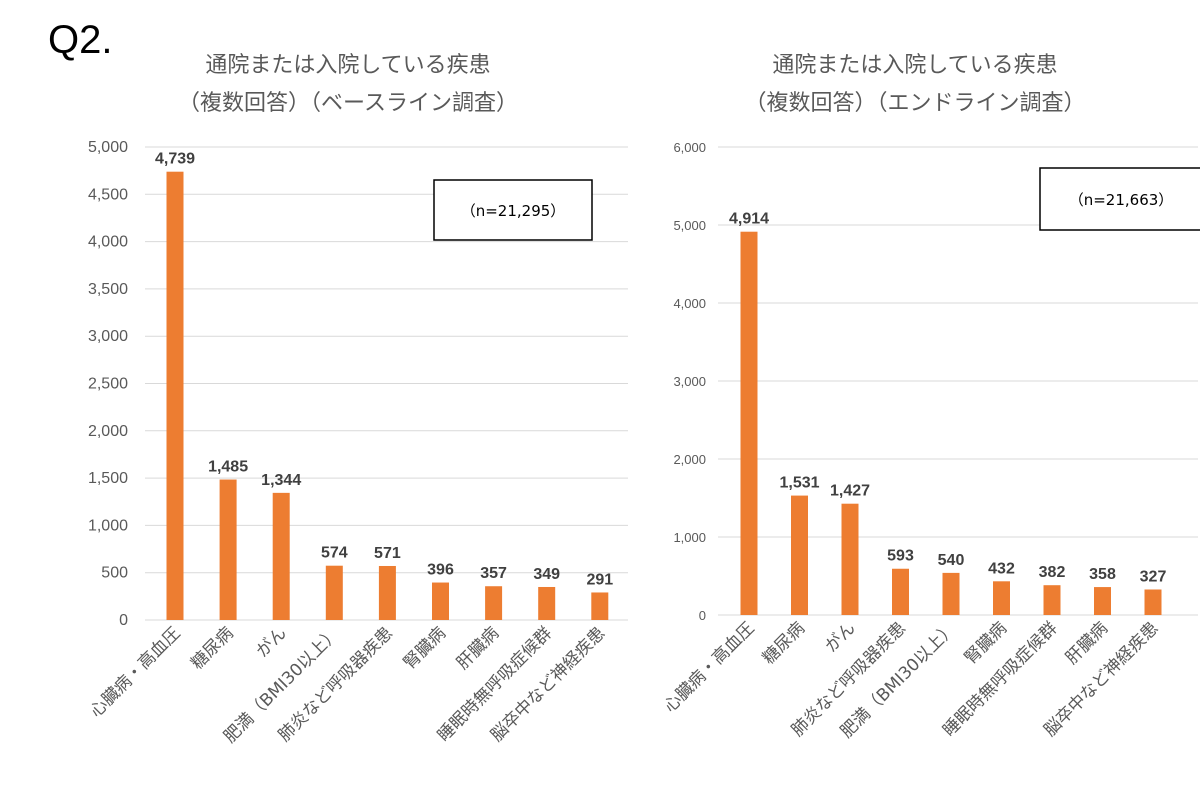  I want to click on sample-size-label: （n=21,663）, so click(1121, 200).